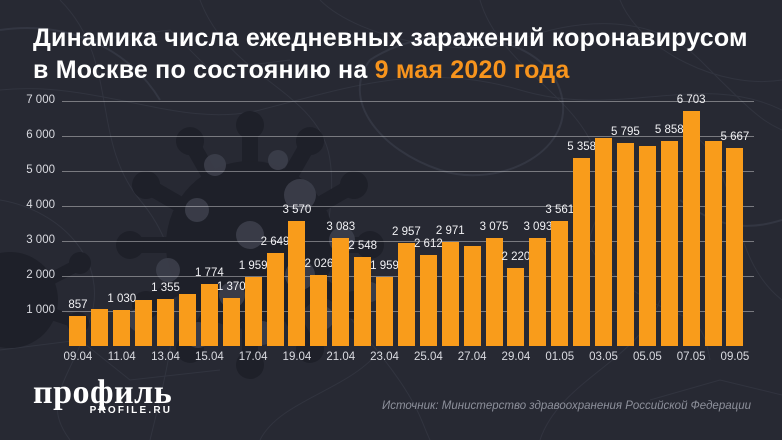 The height and width of the screenshot is (440, 782). Describe the element at coordinates (40, 240) in the screenshot. I see `y-tick-label: 3 000` at that location.